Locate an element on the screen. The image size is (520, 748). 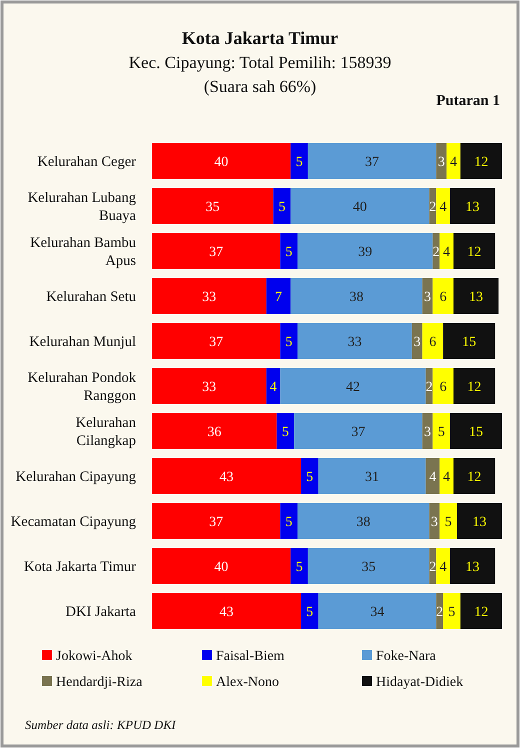
data-label: 43 is located at coordinates (227, 477).